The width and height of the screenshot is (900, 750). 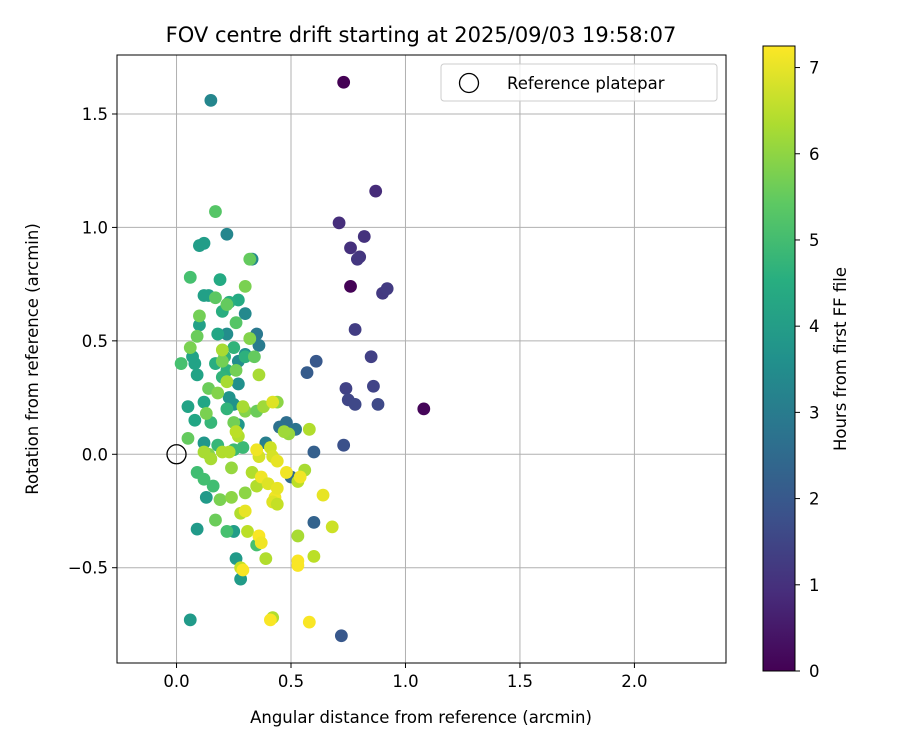 I want to click on colorbar-tick-label: 5, so click(x=814, y=240).